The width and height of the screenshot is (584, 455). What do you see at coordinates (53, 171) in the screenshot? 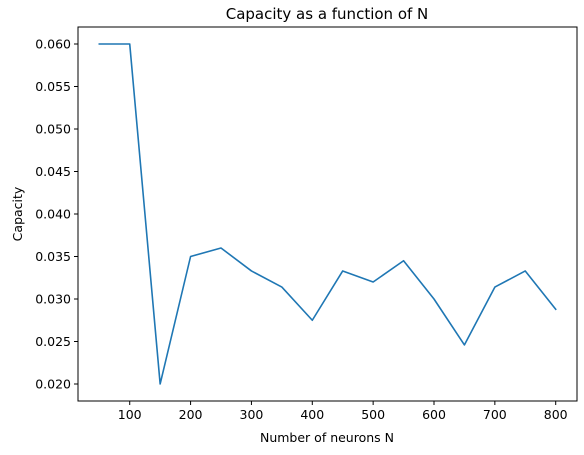
I see `y-tick-label: 0.045` at bounding box center [53, 171].